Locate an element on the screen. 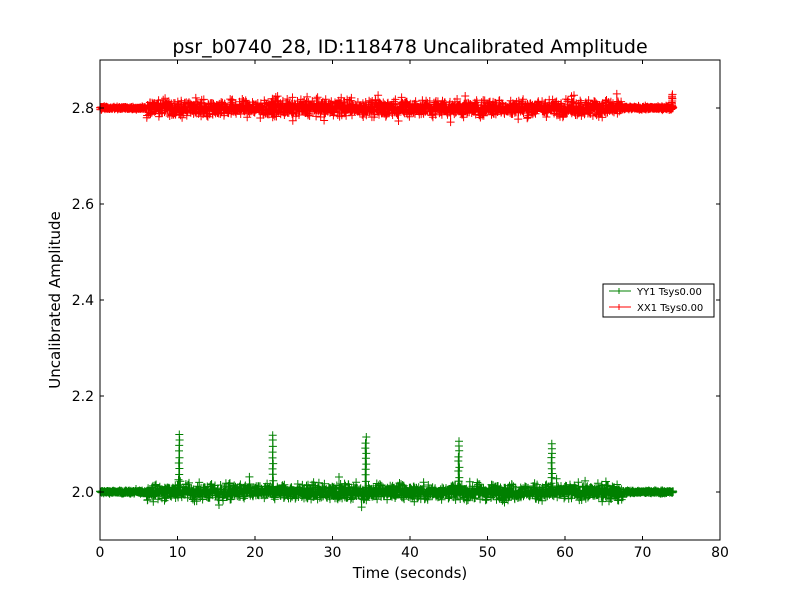 The height and width of the screenshot is (600, 800). x-tick-label: 60 is located at coordinates (565, 553).